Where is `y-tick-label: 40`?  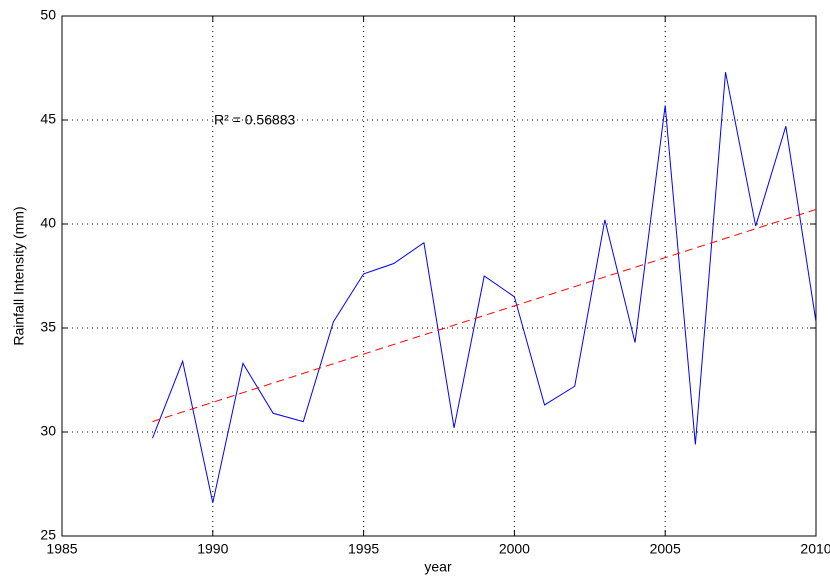 y-tick-label: 40 is located at coordinates (48, 223).